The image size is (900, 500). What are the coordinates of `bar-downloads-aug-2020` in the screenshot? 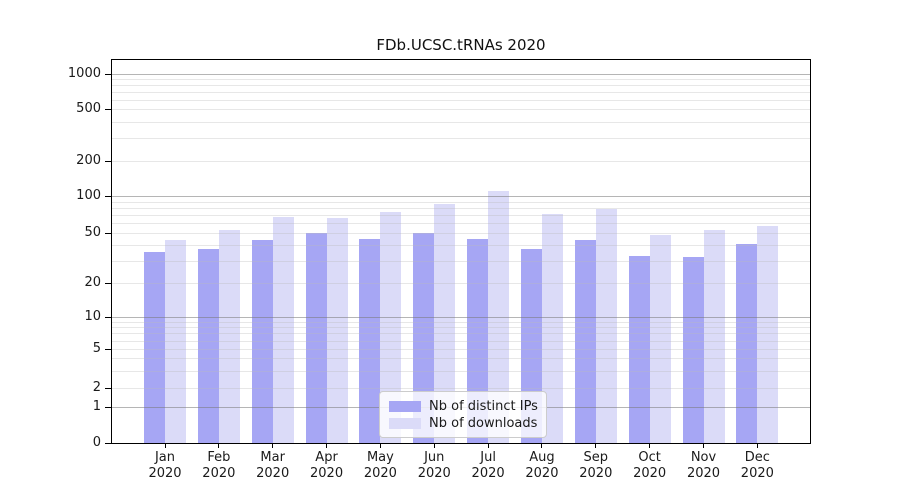 It's located at (552, 328).